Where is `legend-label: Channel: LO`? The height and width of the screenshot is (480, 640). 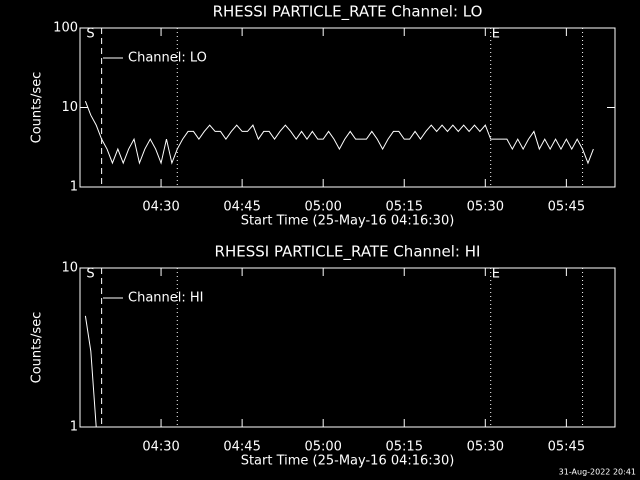 legend-label: Channel: LO is located at coordinates (167, 58).